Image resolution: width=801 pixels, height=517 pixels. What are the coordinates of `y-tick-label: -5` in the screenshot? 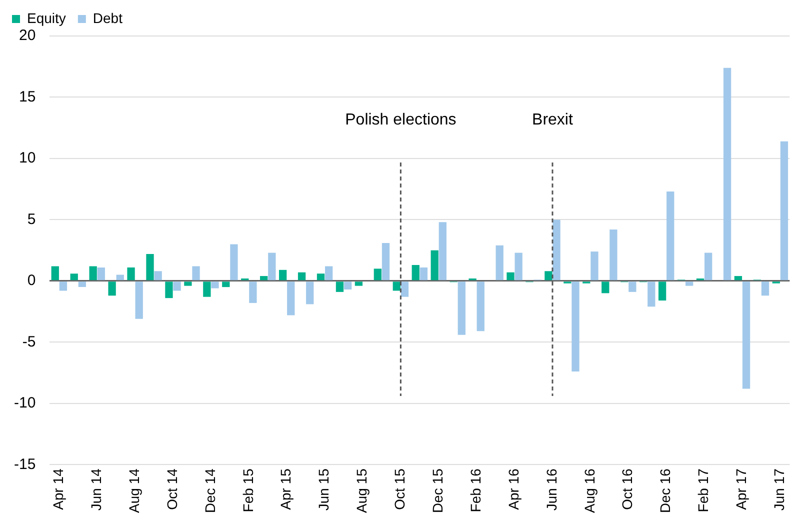 It's located at (29, 341).